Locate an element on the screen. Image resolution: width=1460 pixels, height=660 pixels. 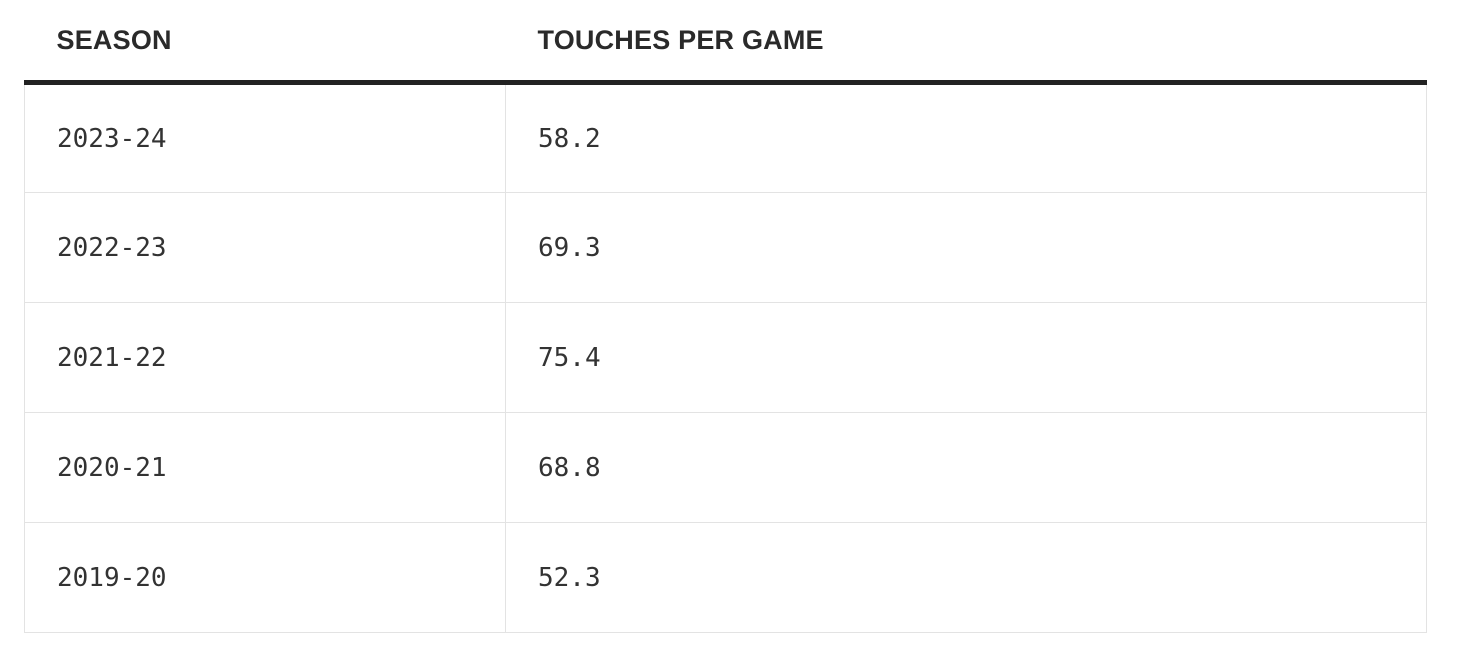
season-cell: 2019-20 is located at coordinates (265, 577).